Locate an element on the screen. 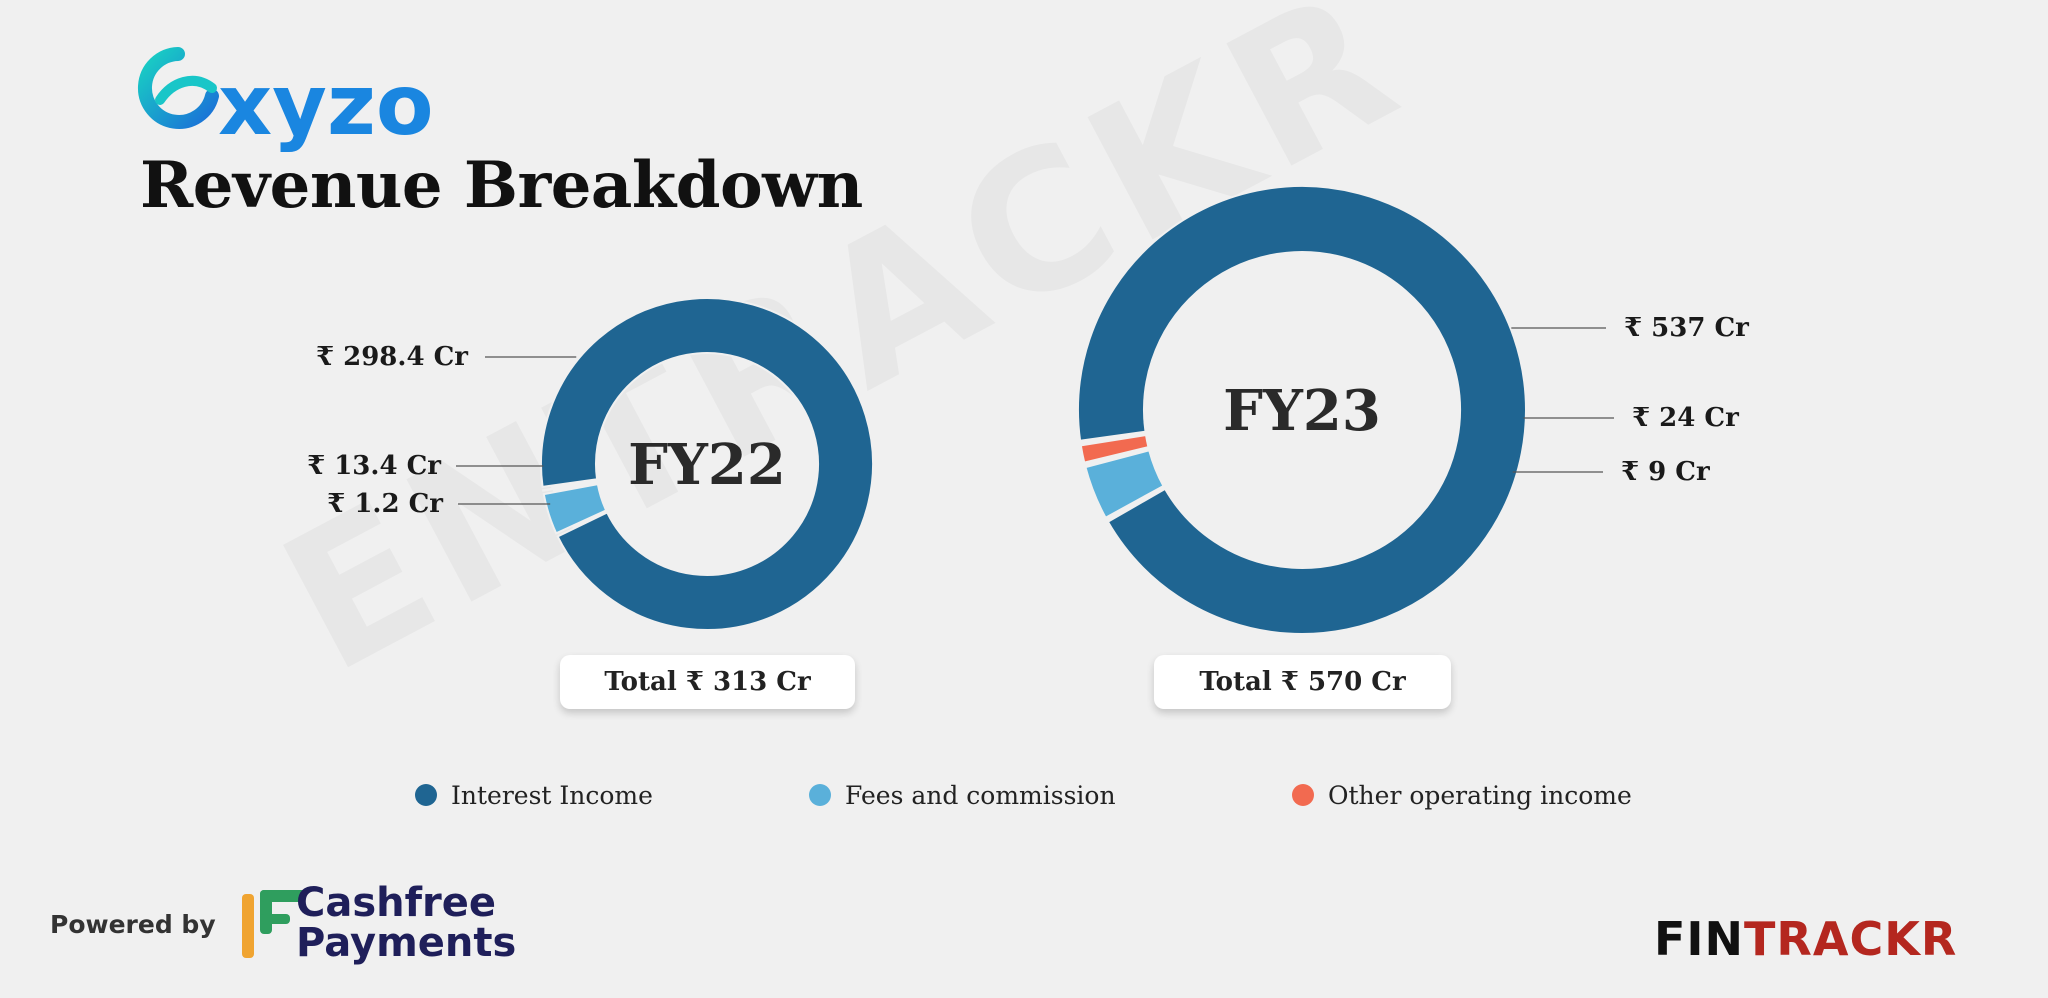 The width and height of the screenshot is (2048, 998). center-label-fy22: FY22 is located at coordinates (707, 465).